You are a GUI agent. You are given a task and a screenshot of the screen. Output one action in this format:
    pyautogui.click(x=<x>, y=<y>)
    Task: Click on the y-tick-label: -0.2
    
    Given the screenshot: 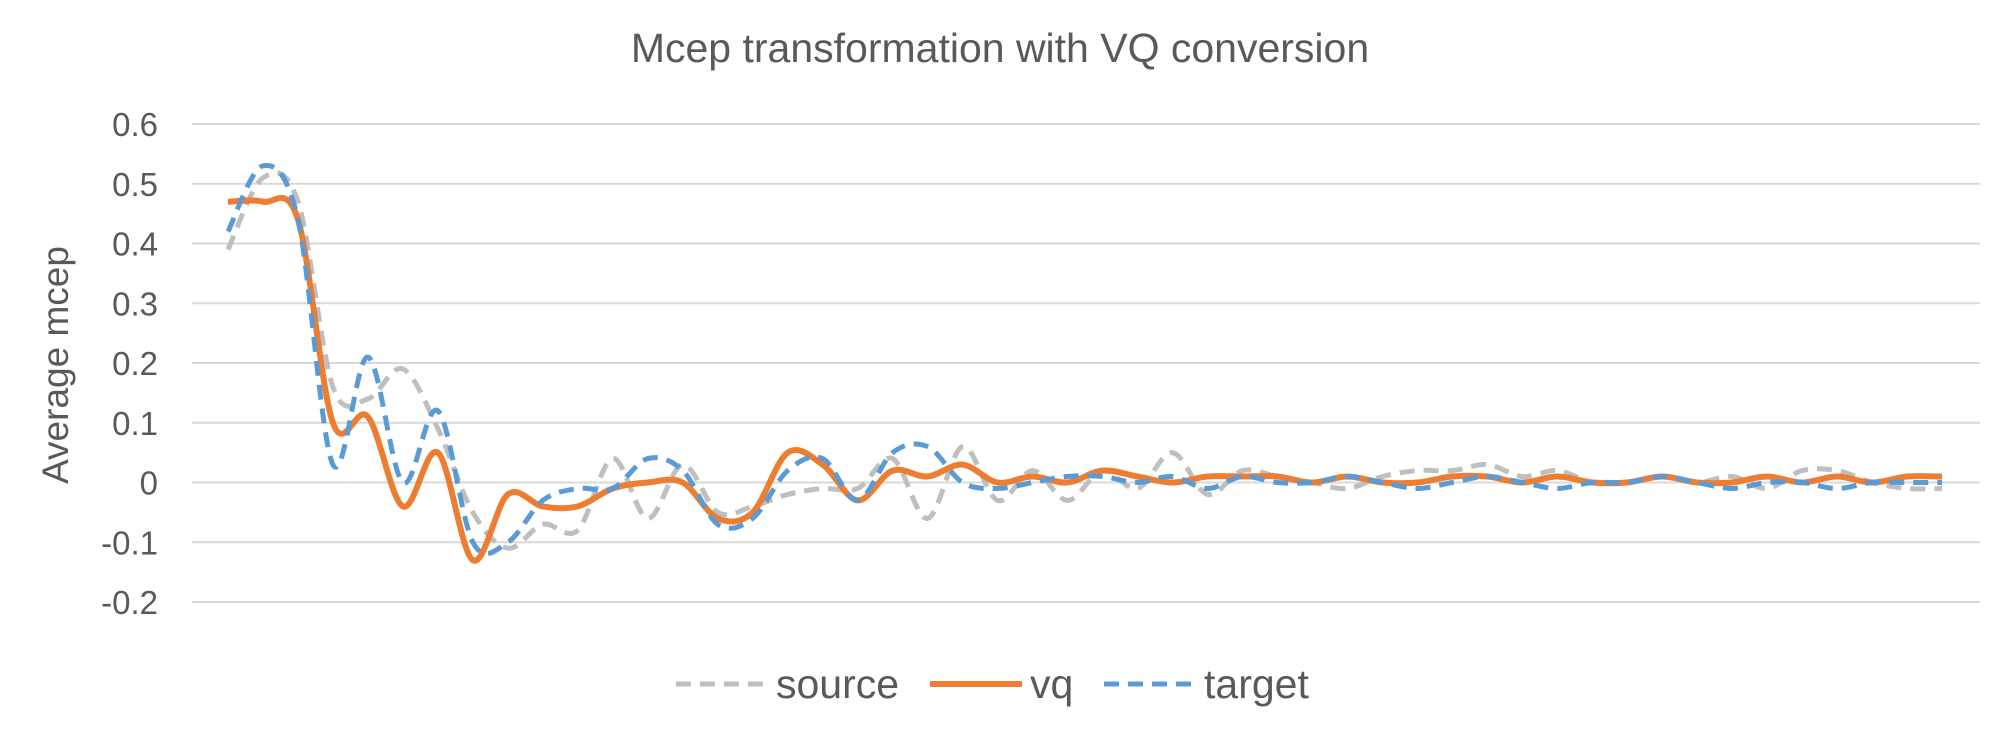 What is the action you would take?
    pyautogui.click(x=129, y=602)
    